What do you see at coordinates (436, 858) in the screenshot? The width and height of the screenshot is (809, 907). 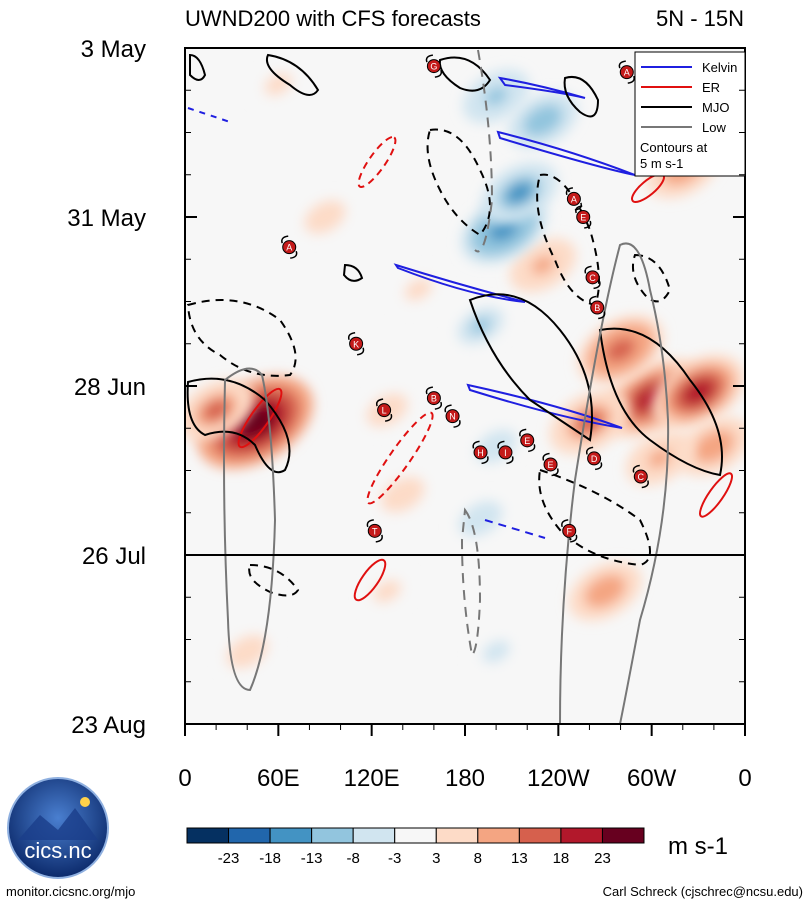 I see `colorbar-label: 3` at bounding box center [436, 858].